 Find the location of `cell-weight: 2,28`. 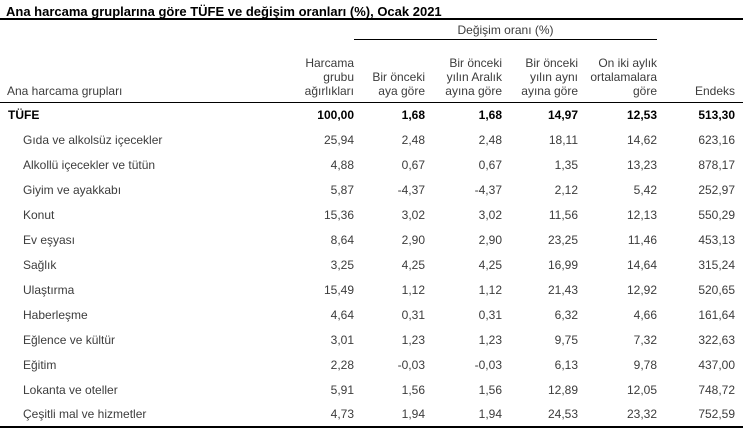

cell-weight: 2,28 is located at coordinates (342, 364).